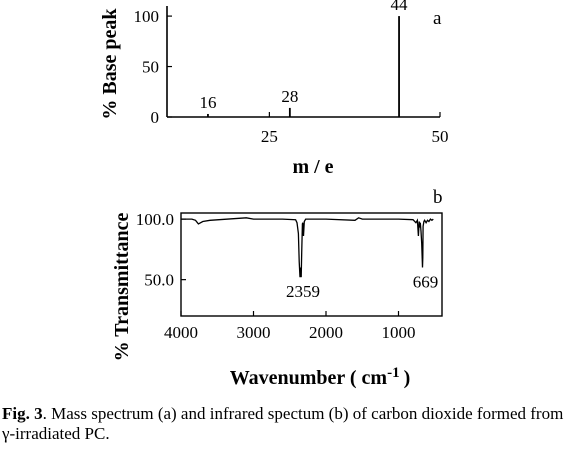 The width and height of the screenshot is (580, 449). Describe the element at coordinates (254, 332) in the screenshot. I see `ir-x-tick-label: 3000` at that location.